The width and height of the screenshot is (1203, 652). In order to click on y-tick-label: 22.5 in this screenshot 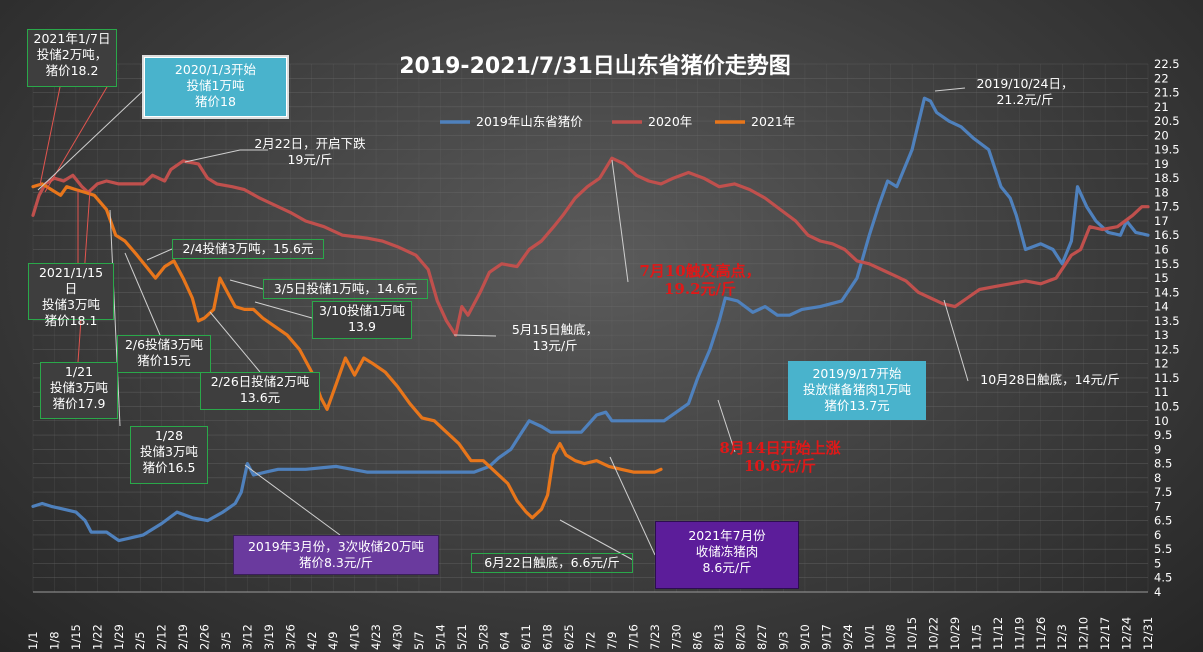, I will do `click(1167, 64)`.